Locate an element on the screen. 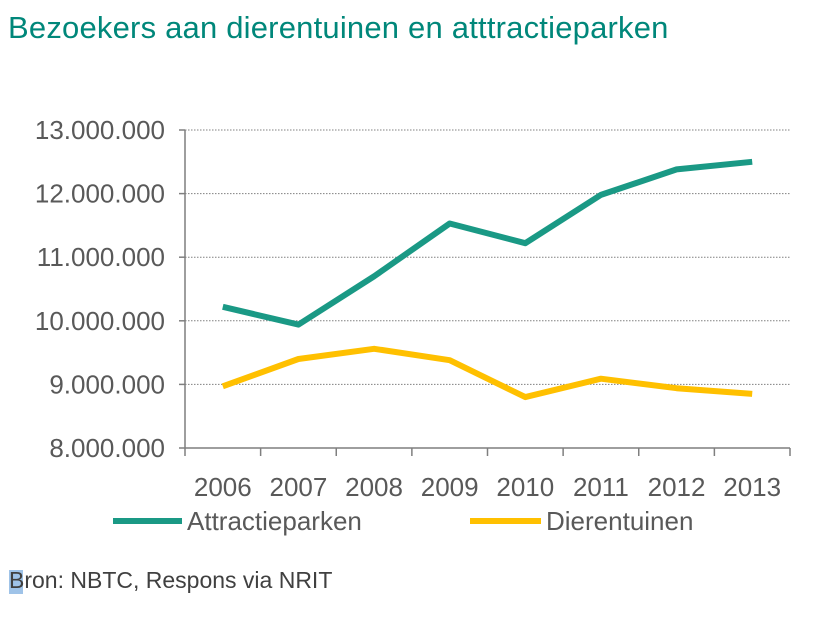 Image resolution: width=820 pixels, height=621 pixels. y-tick-label: 13.000.000 is located at coordinates (100, 130).